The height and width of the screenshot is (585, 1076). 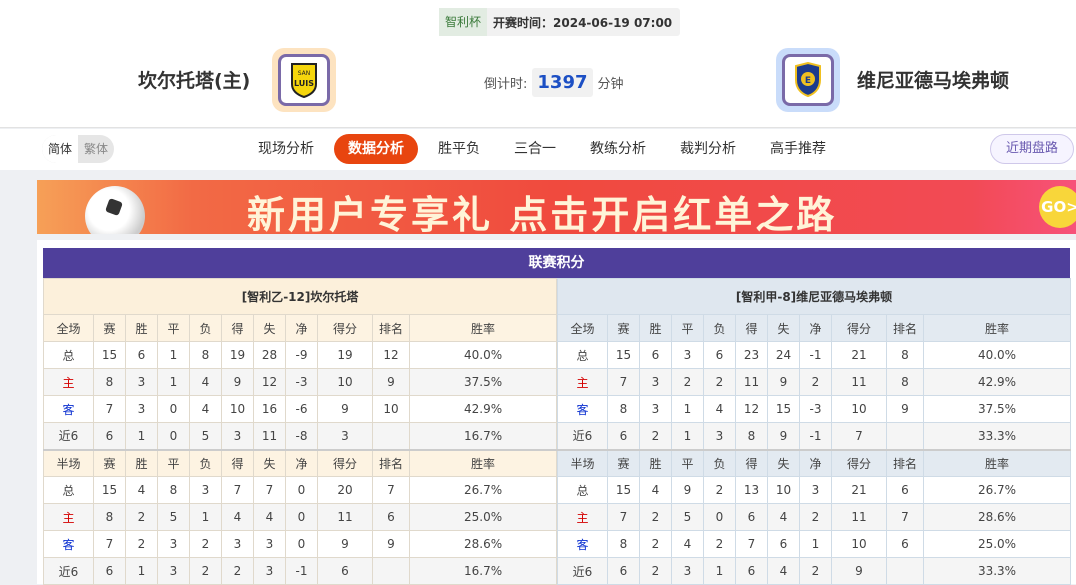 What do you see at coordinates (554, 82) in the screenshot?
I see `countdown: 倒计时: 1397 分钟` at bounding box center [554, 82].